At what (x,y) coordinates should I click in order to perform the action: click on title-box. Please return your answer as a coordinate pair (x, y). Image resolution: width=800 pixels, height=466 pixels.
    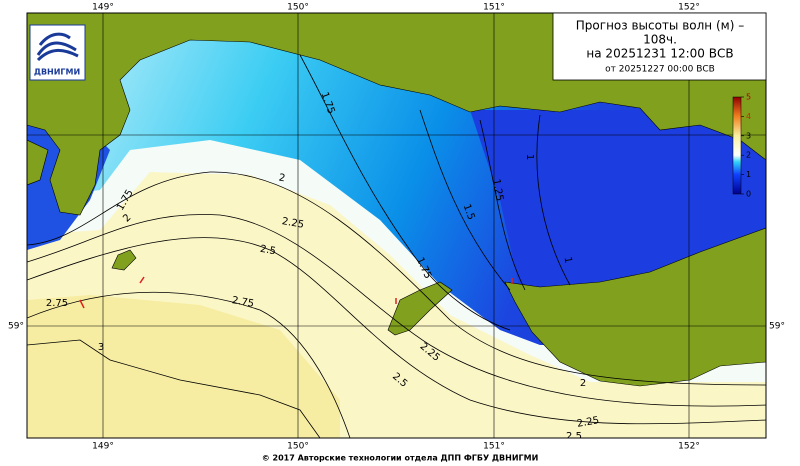
    Looking at the image, I should click on (659, 46).